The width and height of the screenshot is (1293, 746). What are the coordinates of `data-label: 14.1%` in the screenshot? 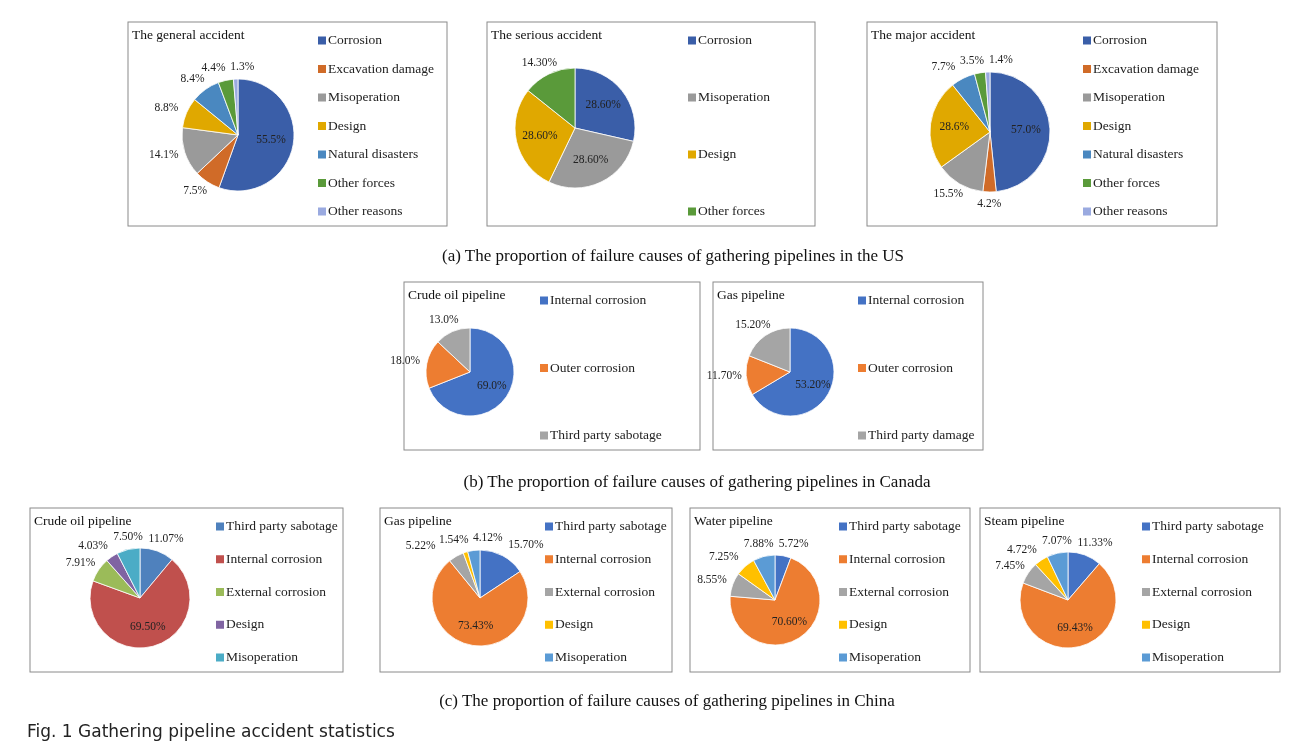 It's located at (164, 154).